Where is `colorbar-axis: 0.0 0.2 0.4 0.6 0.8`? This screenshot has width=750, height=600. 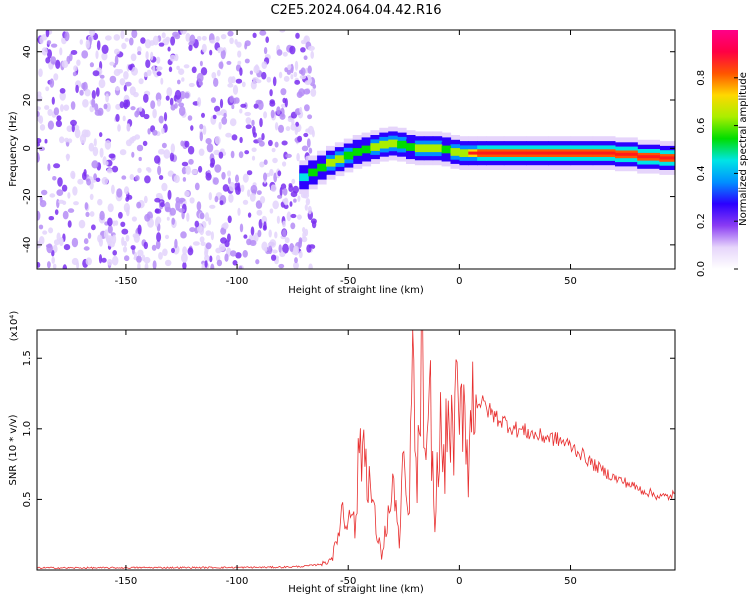
colorbar-axis: 0.0 0.2 0.4 0.6 0.8 is located at coordinates (717, 173).